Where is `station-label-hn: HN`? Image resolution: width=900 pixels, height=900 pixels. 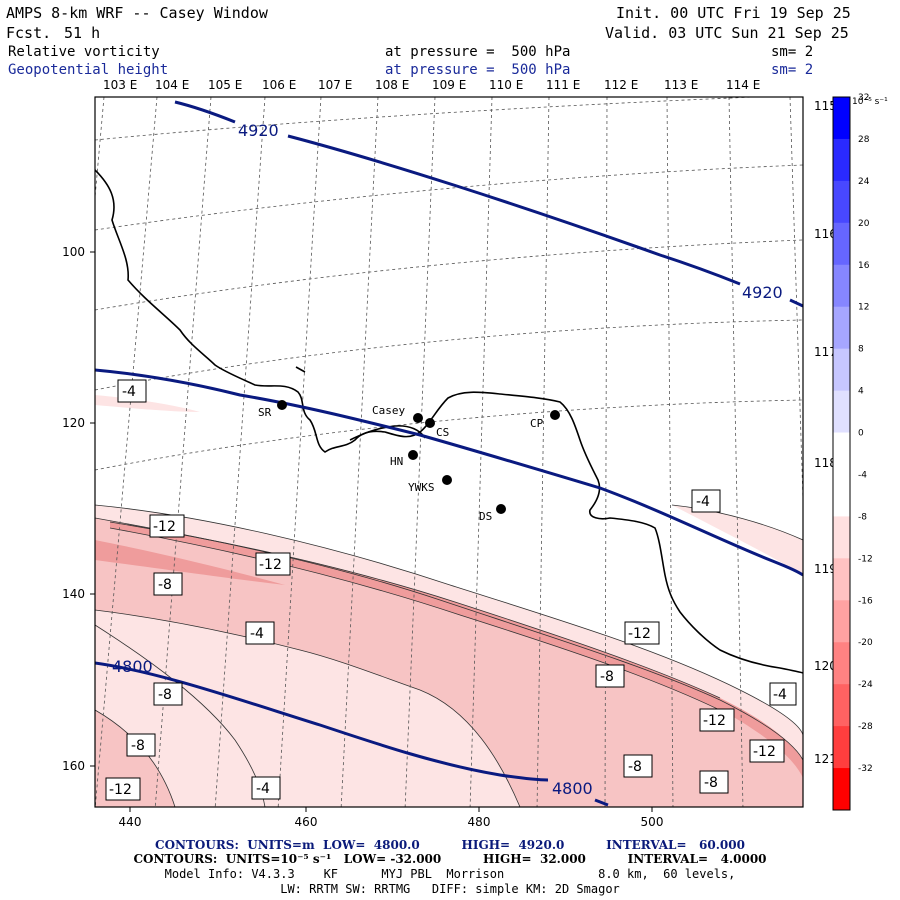
station-label-hn: HN is located at coordinates (396, 461).